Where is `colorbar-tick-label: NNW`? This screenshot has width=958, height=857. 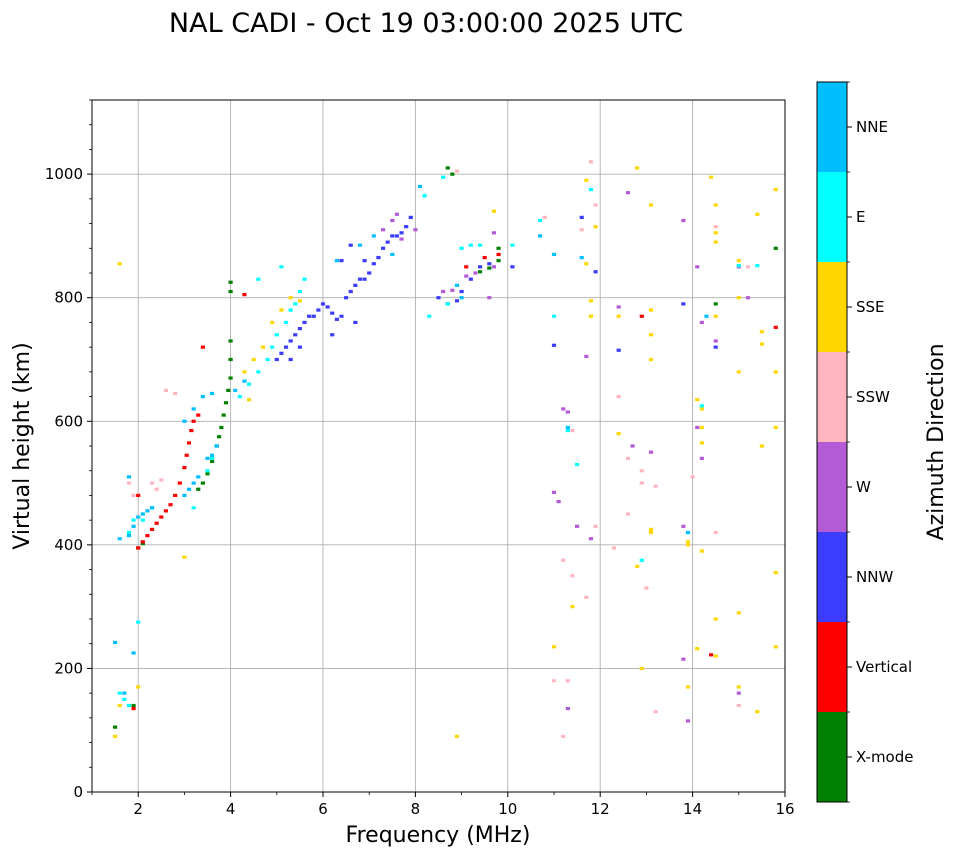 colorbar-tick-label: NNW is located at coordinates (874, 577).